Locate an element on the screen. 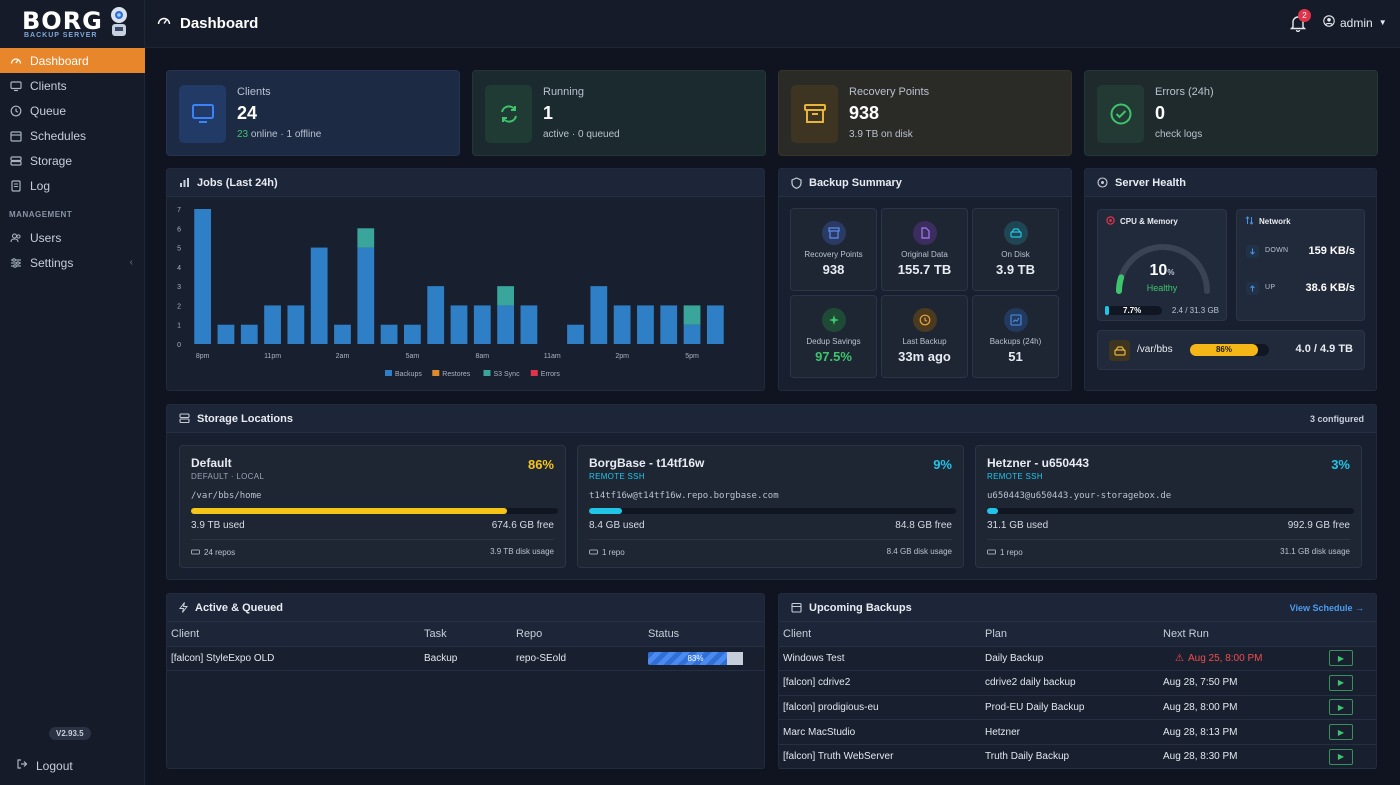 The height and width of the screenshot is (785, 1400). legend-label: S3 Sync is located at coordinates (507, 374).